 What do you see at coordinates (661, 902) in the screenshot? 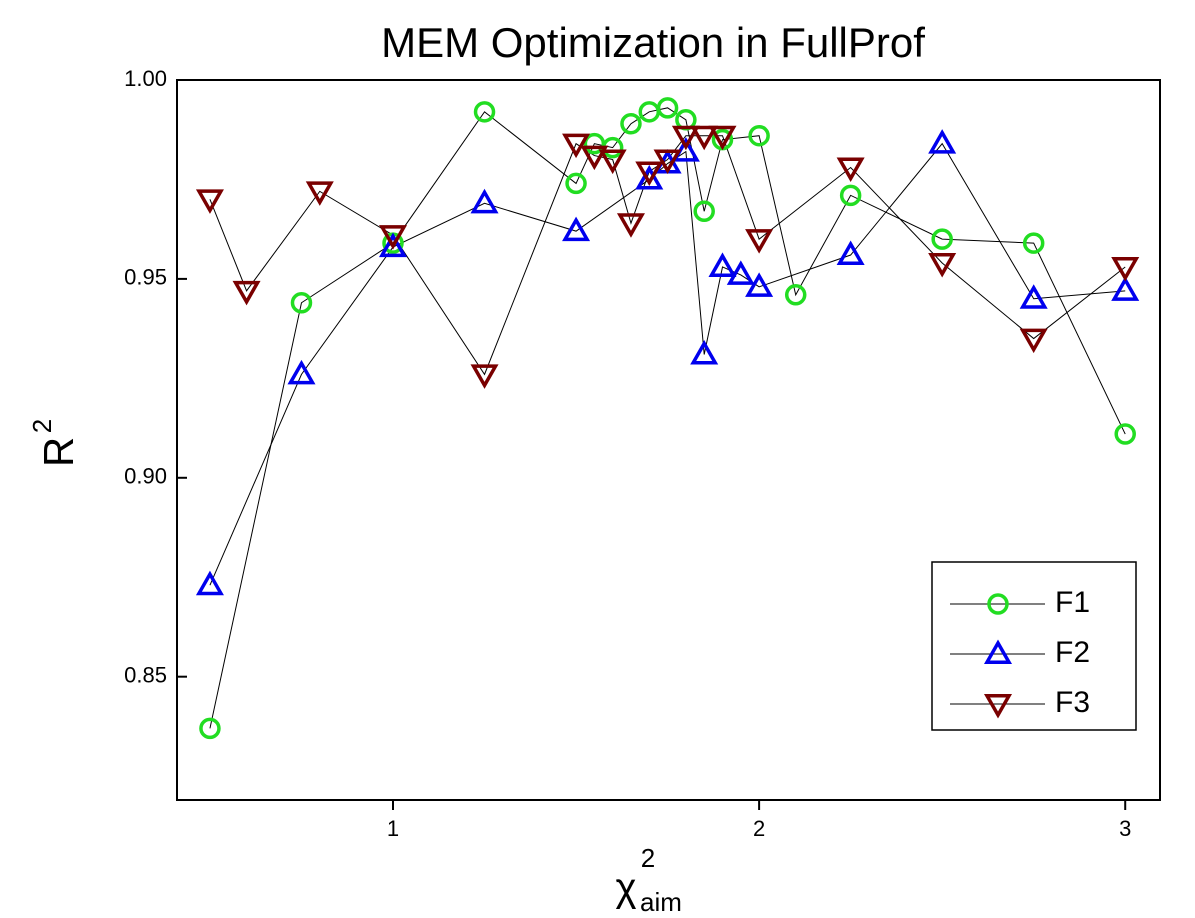
I see `x-label-sub: aim` at bounding box center [661, 902].